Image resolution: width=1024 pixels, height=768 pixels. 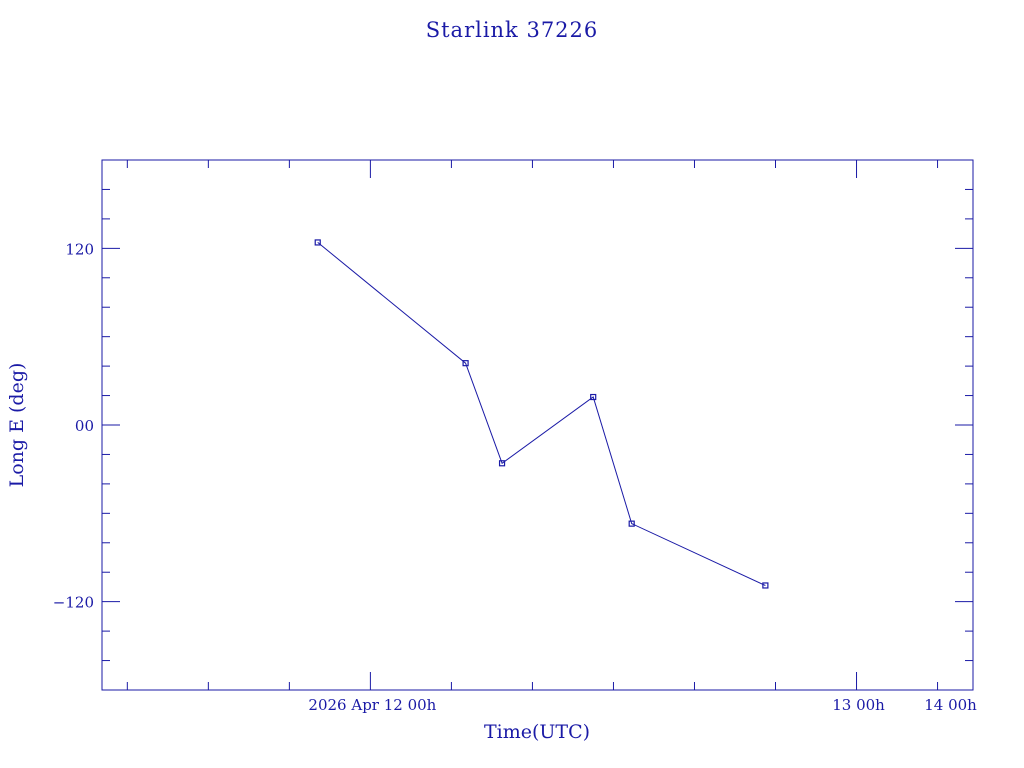 What do you see at coordinates (84, 426) in the screenshot?
I see `y-tick-label: 00` at bounding box center [84, 426].